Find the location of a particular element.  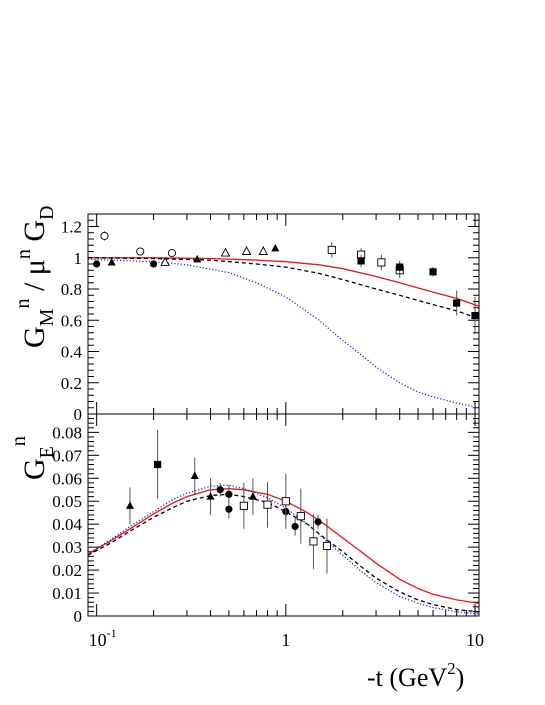

svg-text: -t (GeV2) is located at coordinates (415, 675).